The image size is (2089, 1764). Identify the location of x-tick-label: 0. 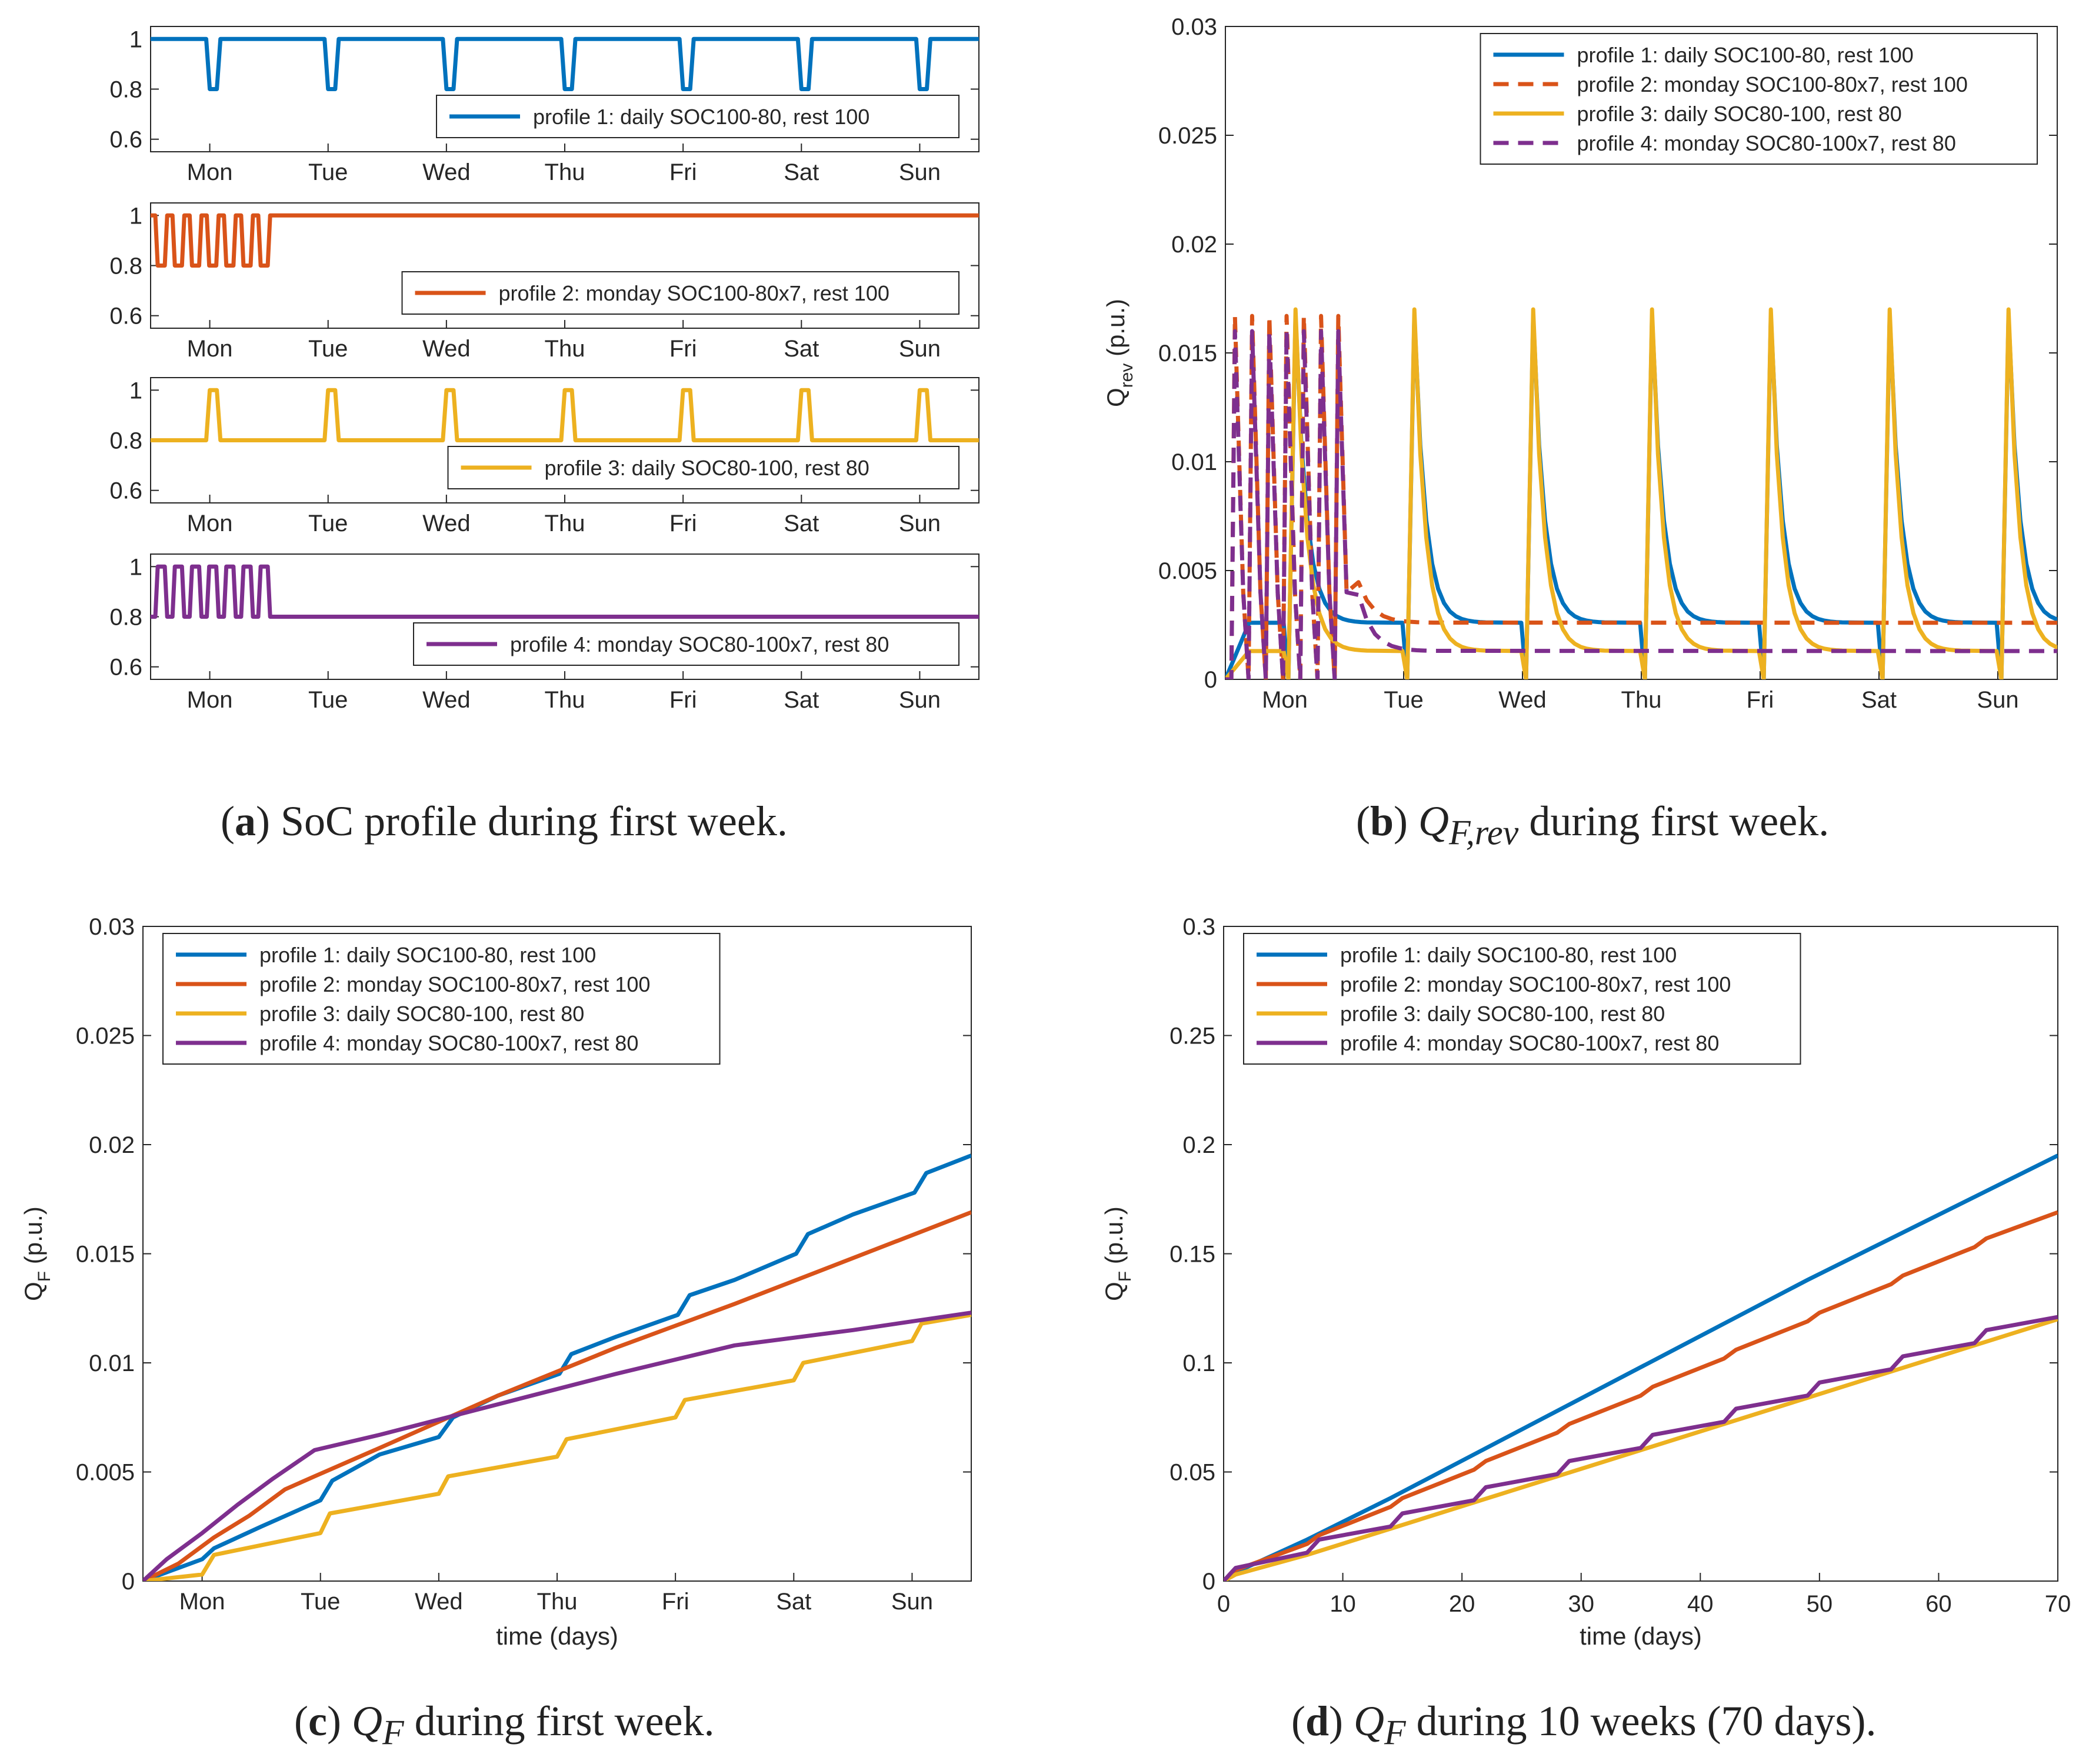
(1224, 1604).